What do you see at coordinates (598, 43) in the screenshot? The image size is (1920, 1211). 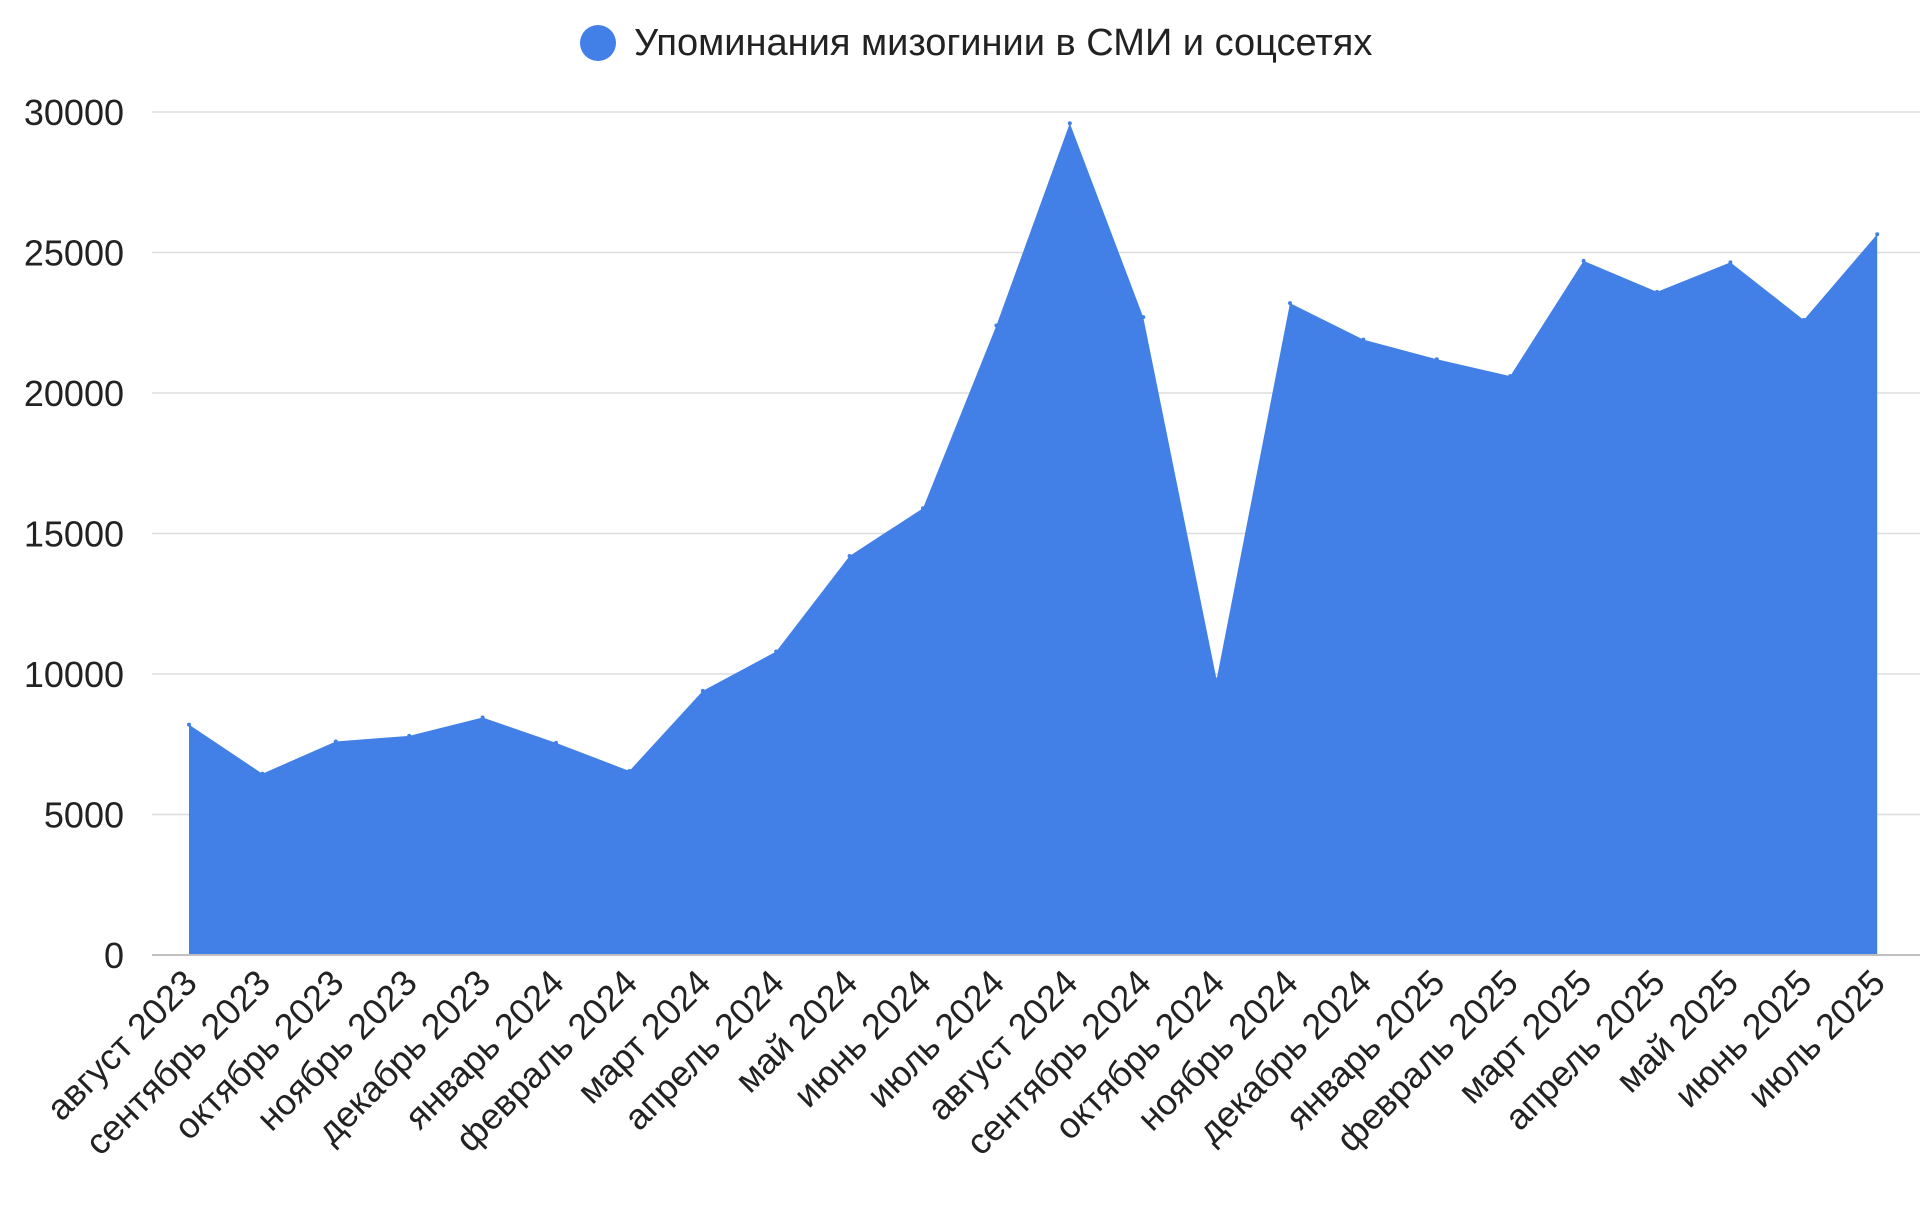 I see `legend-marker` at bounding box center [598, 43].